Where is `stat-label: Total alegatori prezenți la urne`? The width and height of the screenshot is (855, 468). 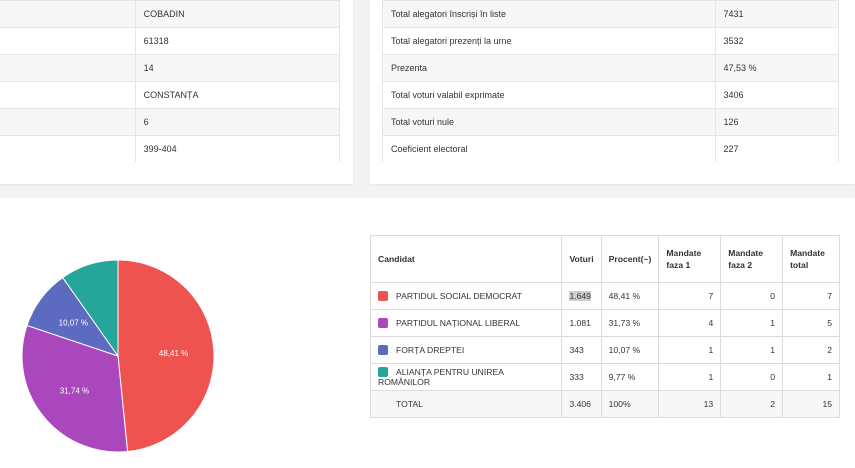 stat-label: Total alegatori prezenți la urne is located at coordinates (549, 41).